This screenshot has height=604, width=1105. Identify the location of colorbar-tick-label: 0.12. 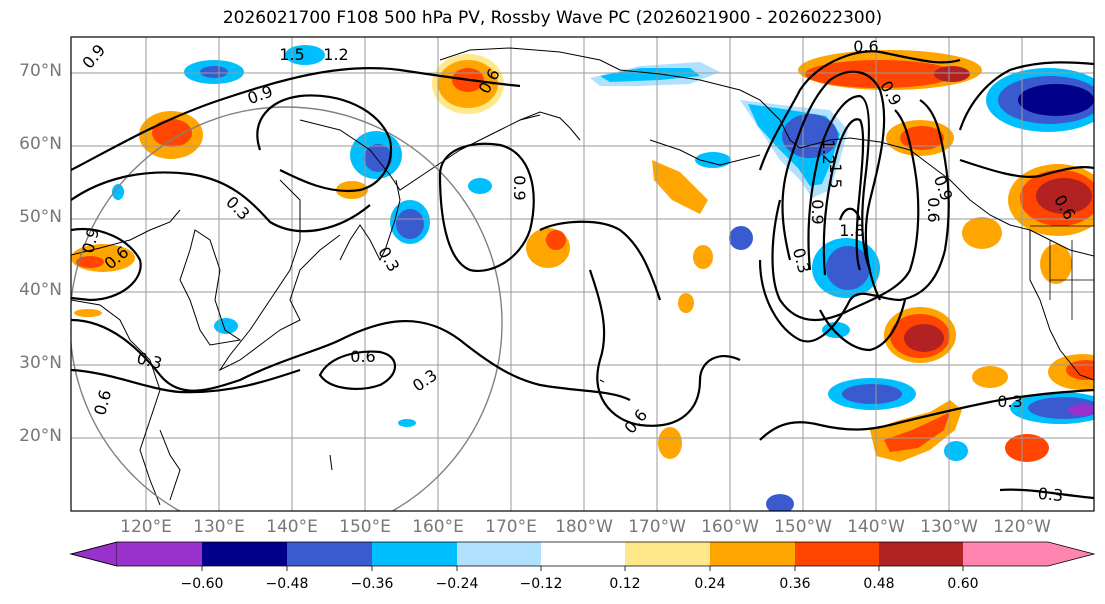
(625, 584).